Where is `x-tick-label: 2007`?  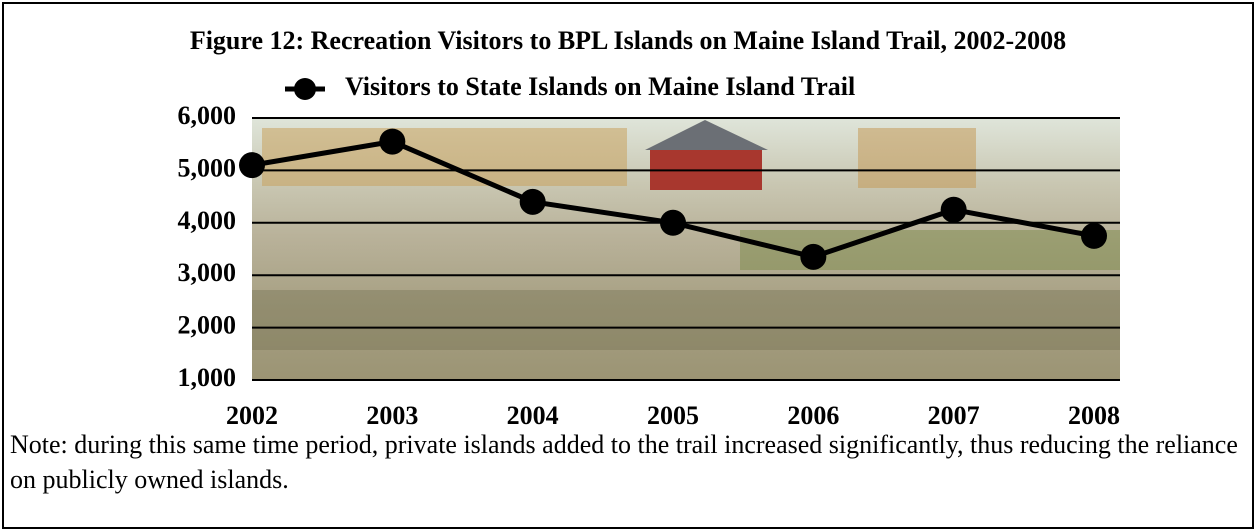 x-tick-label: 2007 is located at coordinates (954, 415).